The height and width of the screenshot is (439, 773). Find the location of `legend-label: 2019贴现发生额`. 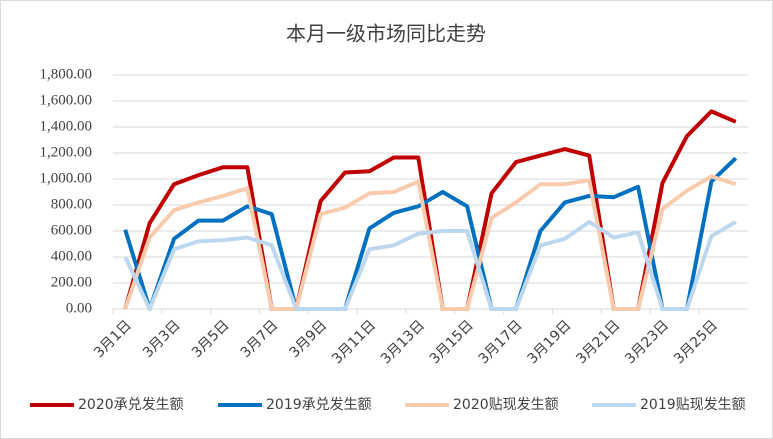

legend-label: 2019贴现发生额 is located at coordinates (693, 405).